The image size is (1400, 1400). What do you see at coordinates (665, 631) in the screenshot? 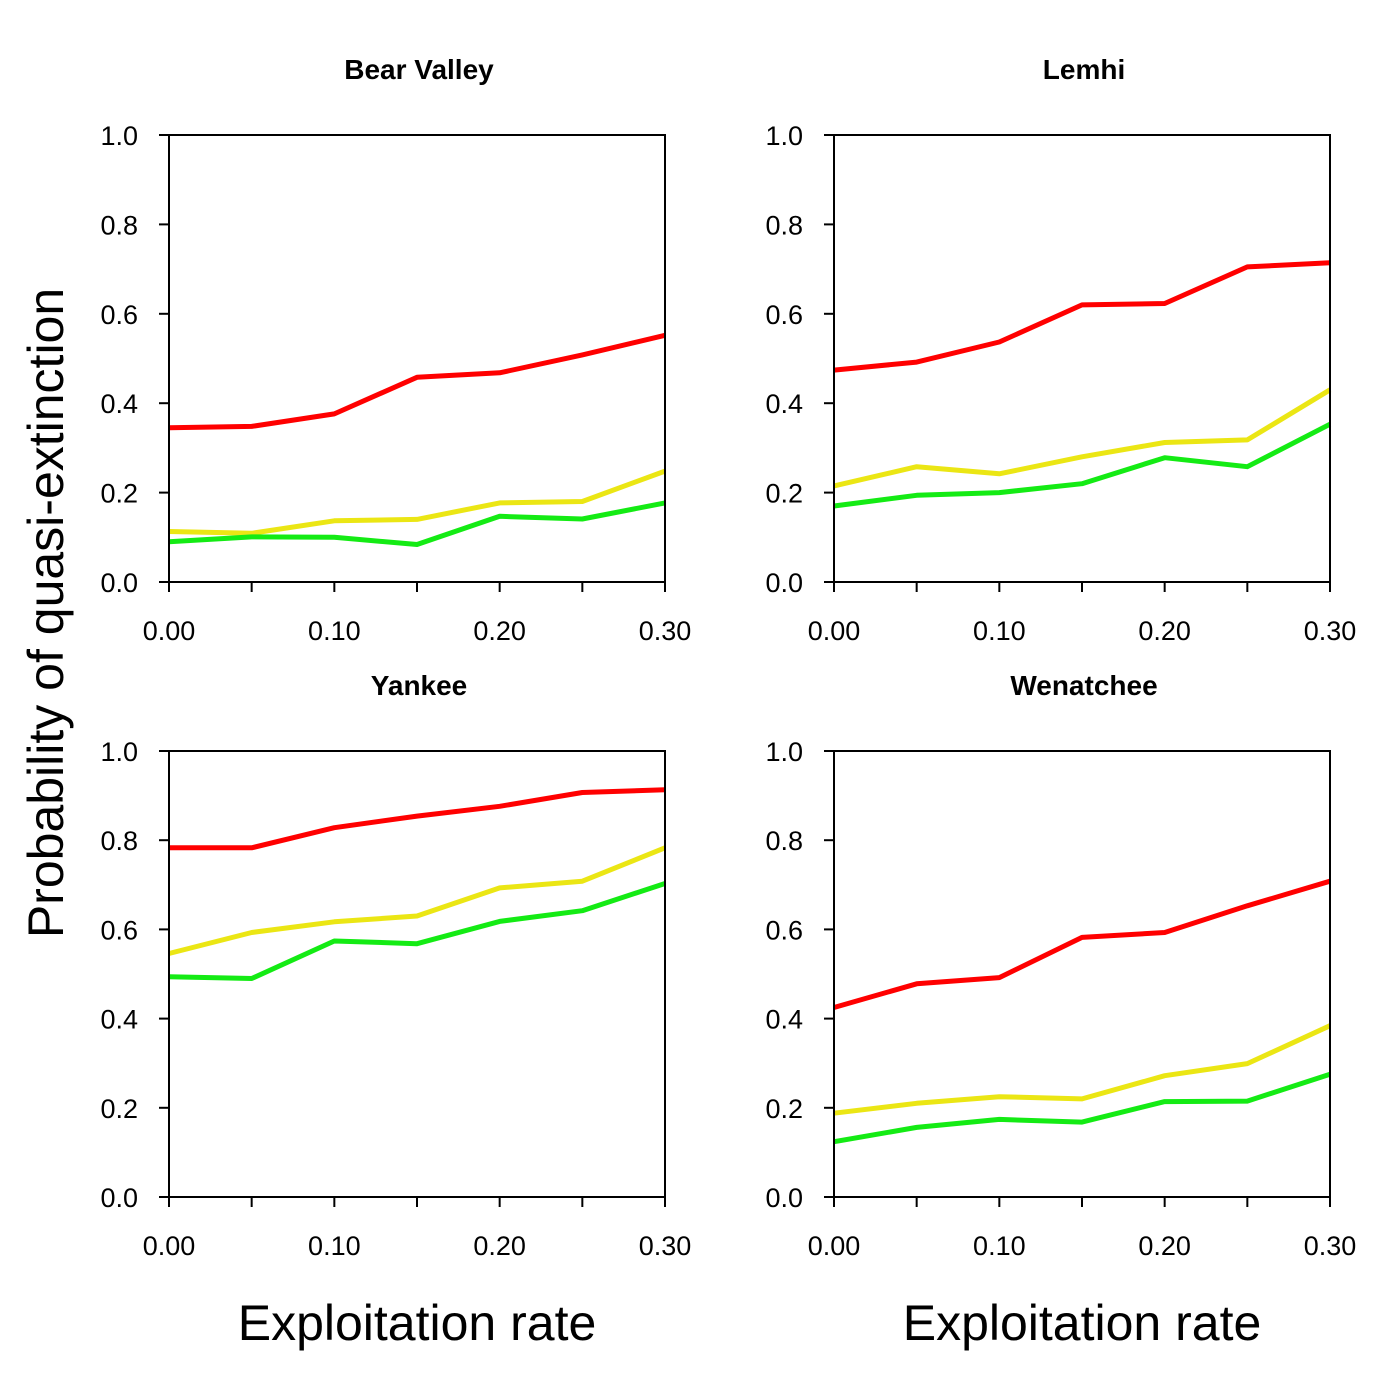
I see `x-tick-label-bear-valley-3: 0.30` at bounding box center [665, 631].